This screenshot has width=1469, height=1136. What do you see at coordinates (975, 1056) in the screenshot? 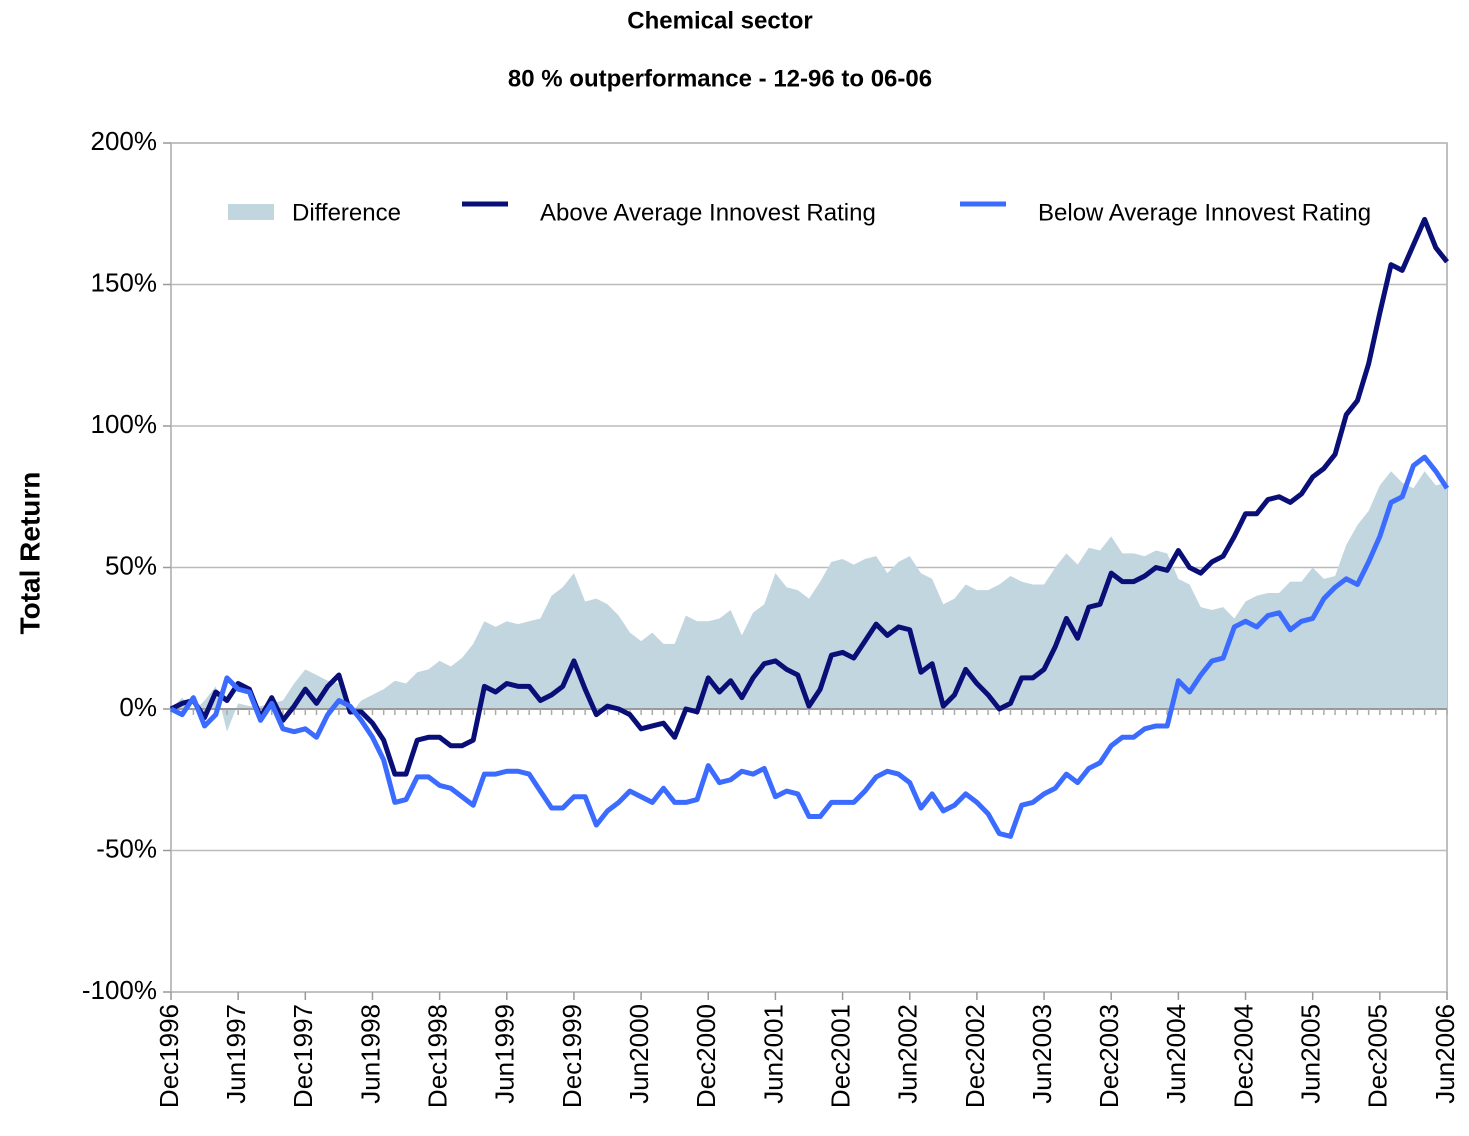
I see `x-tick-label: Dec2002` at bounding box center [975, 1056].